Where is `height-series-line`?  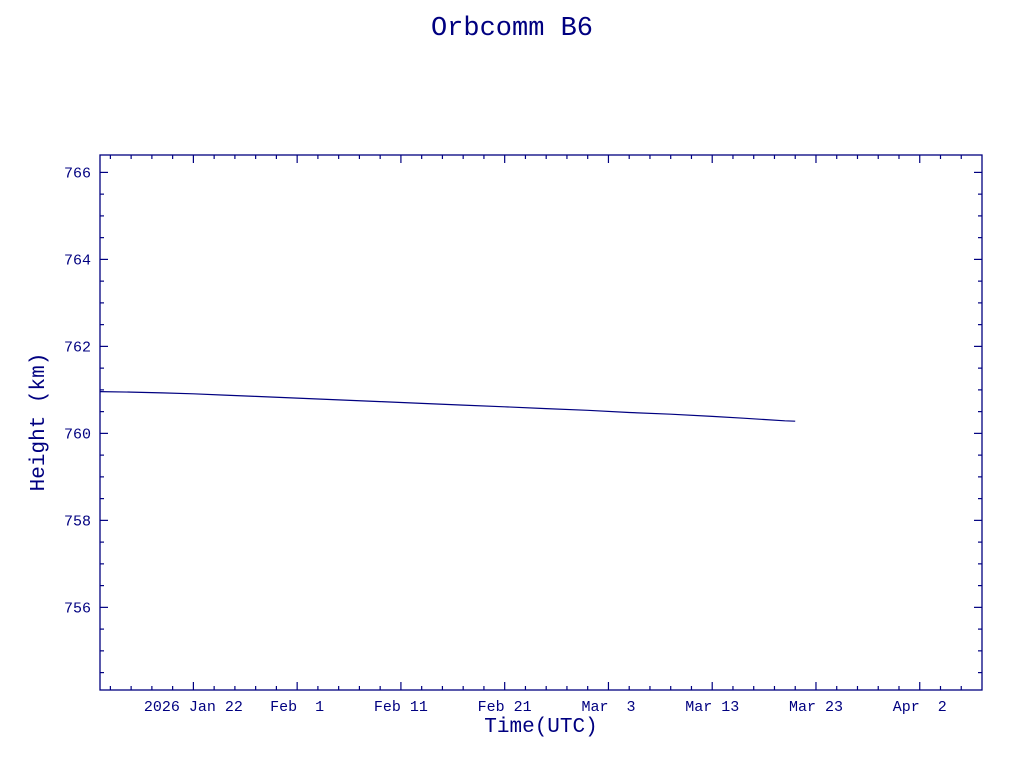 height-series-line is located at coordinates (447, 406).